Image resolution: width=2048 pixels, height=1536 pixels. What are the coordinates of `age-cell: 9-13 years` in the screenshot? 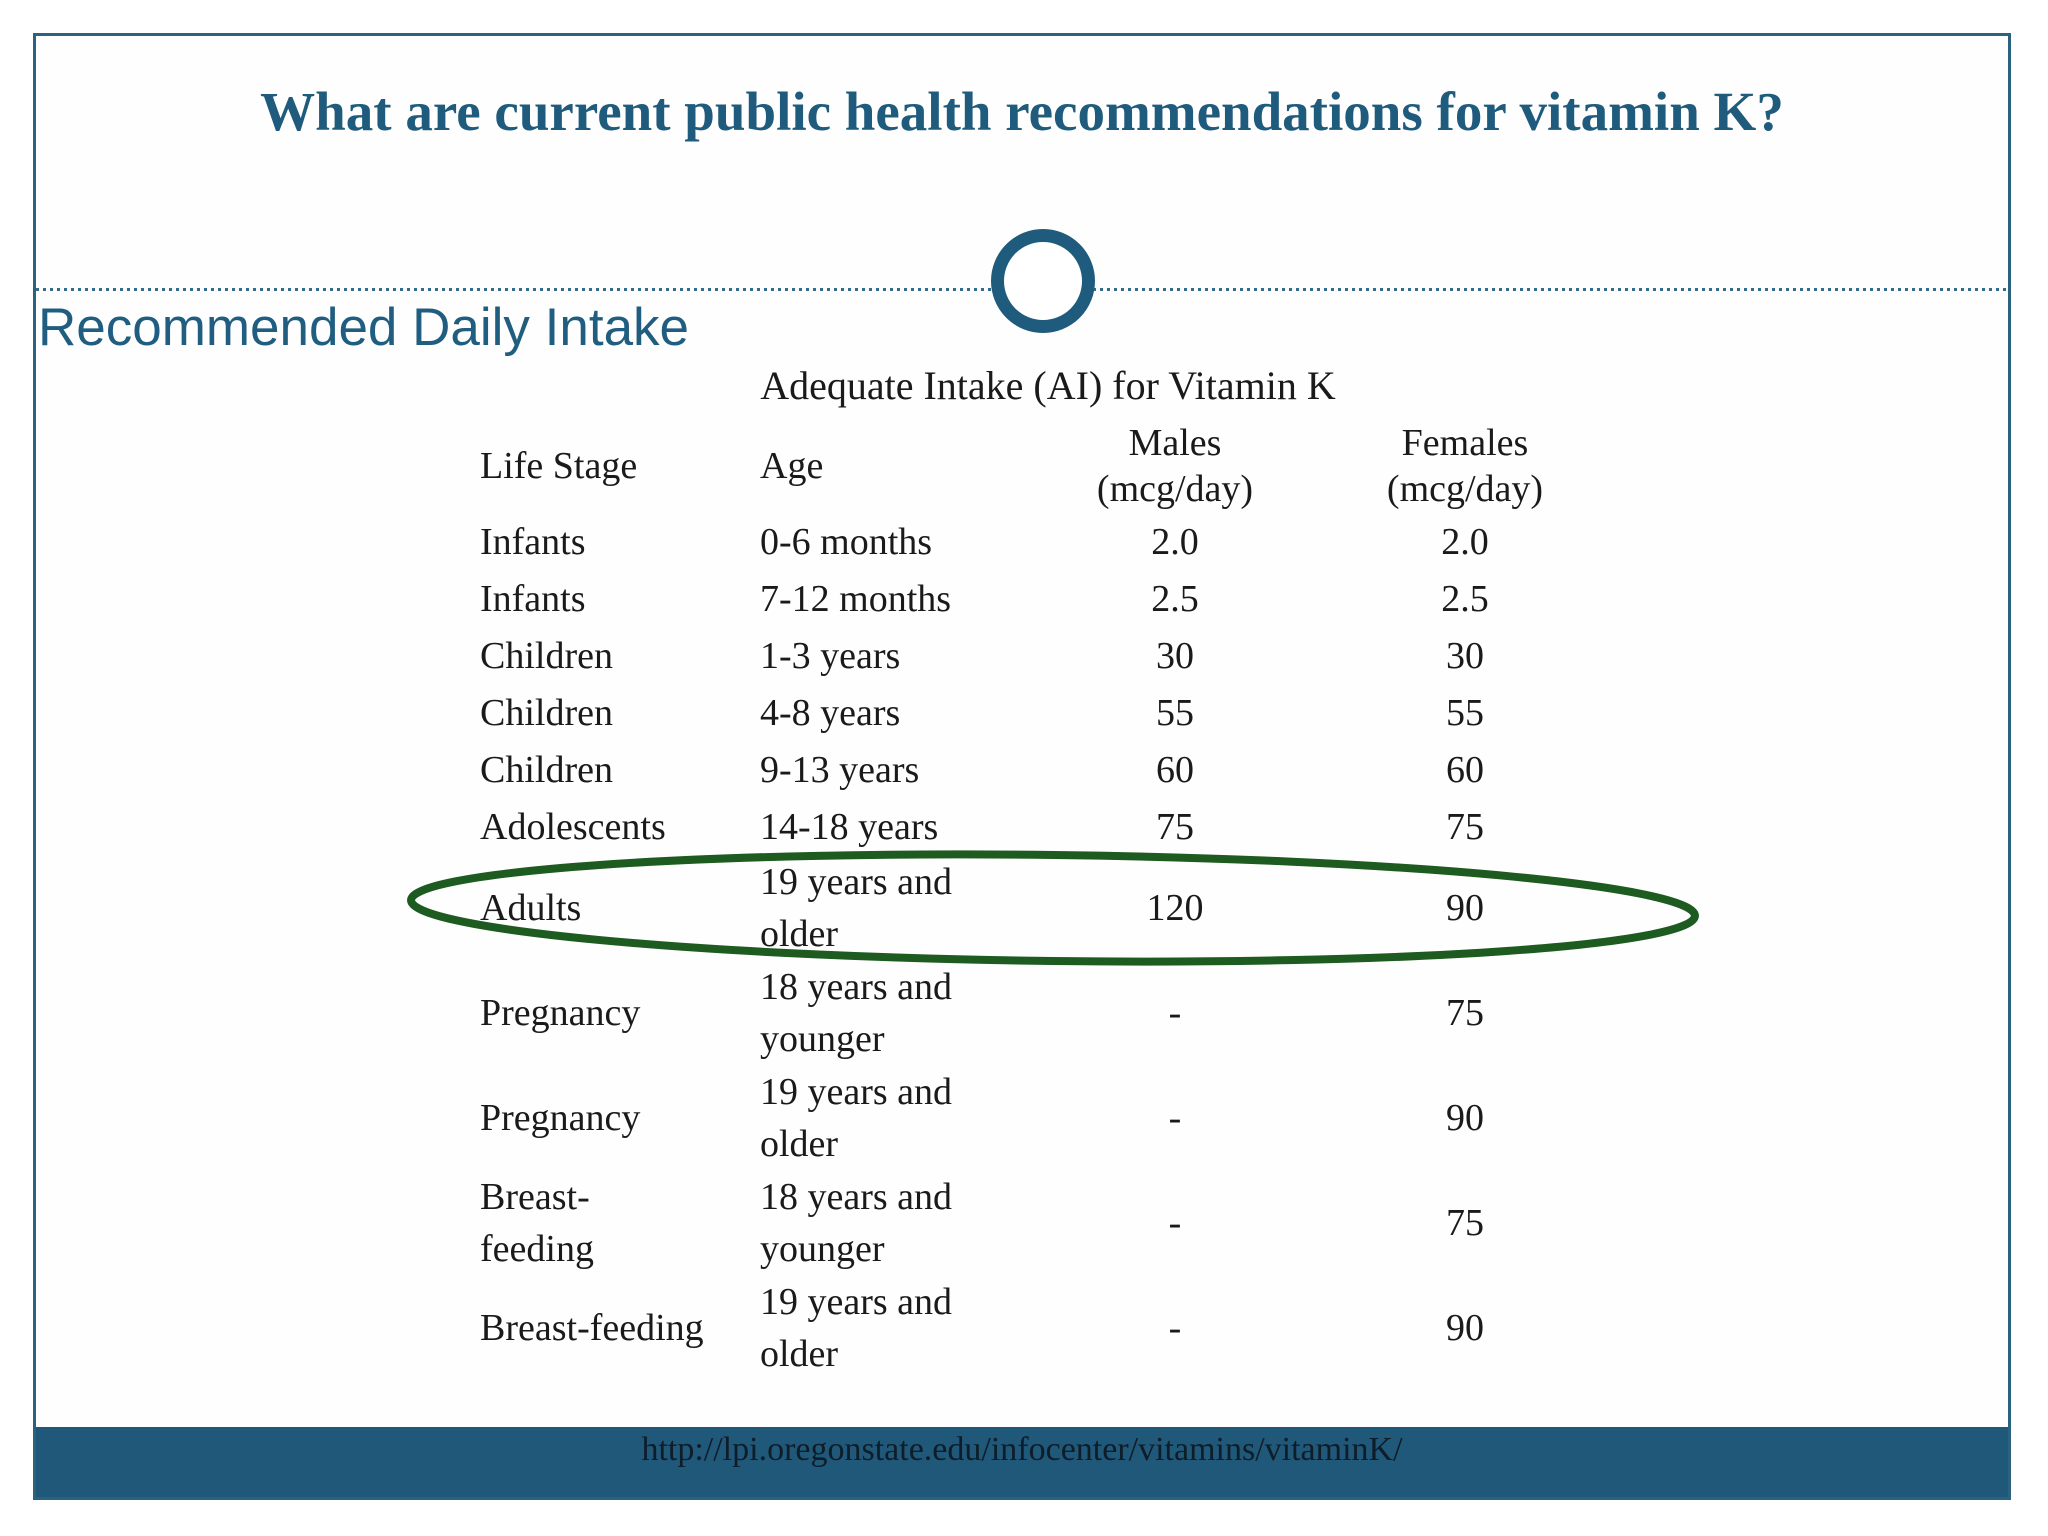 It's located at (840, 769).